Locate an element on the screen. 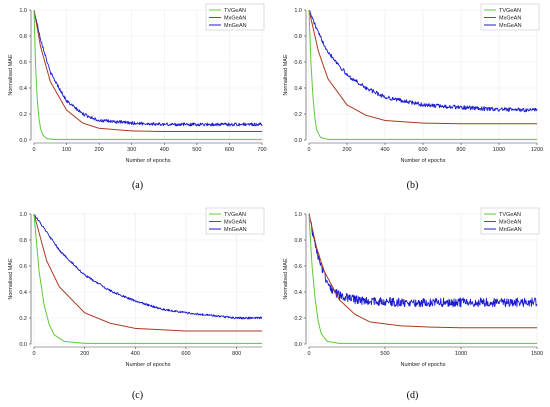 This screenshot has height=407, width=550. x-tick-label: 300 is located at coordinates (131, 150).